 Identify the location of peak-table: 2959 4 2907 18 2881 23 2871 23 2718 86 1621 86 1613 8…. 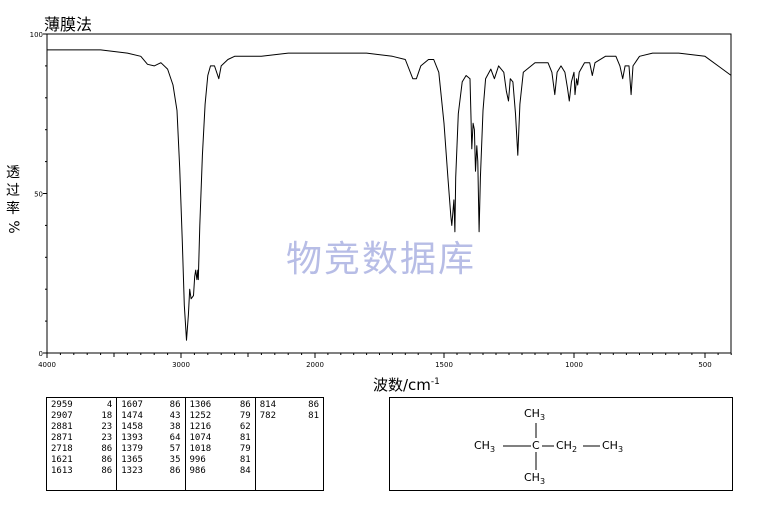
(185, 444).